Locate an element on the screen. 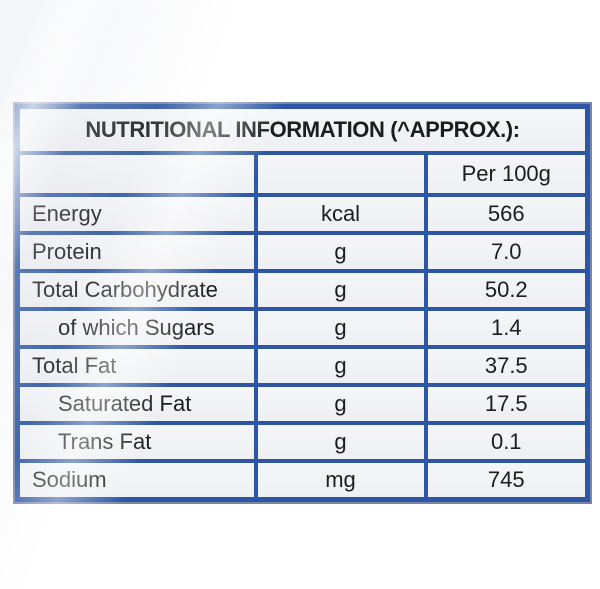  nutrient-label: of which Sugars is located at coordinates (136, 328).